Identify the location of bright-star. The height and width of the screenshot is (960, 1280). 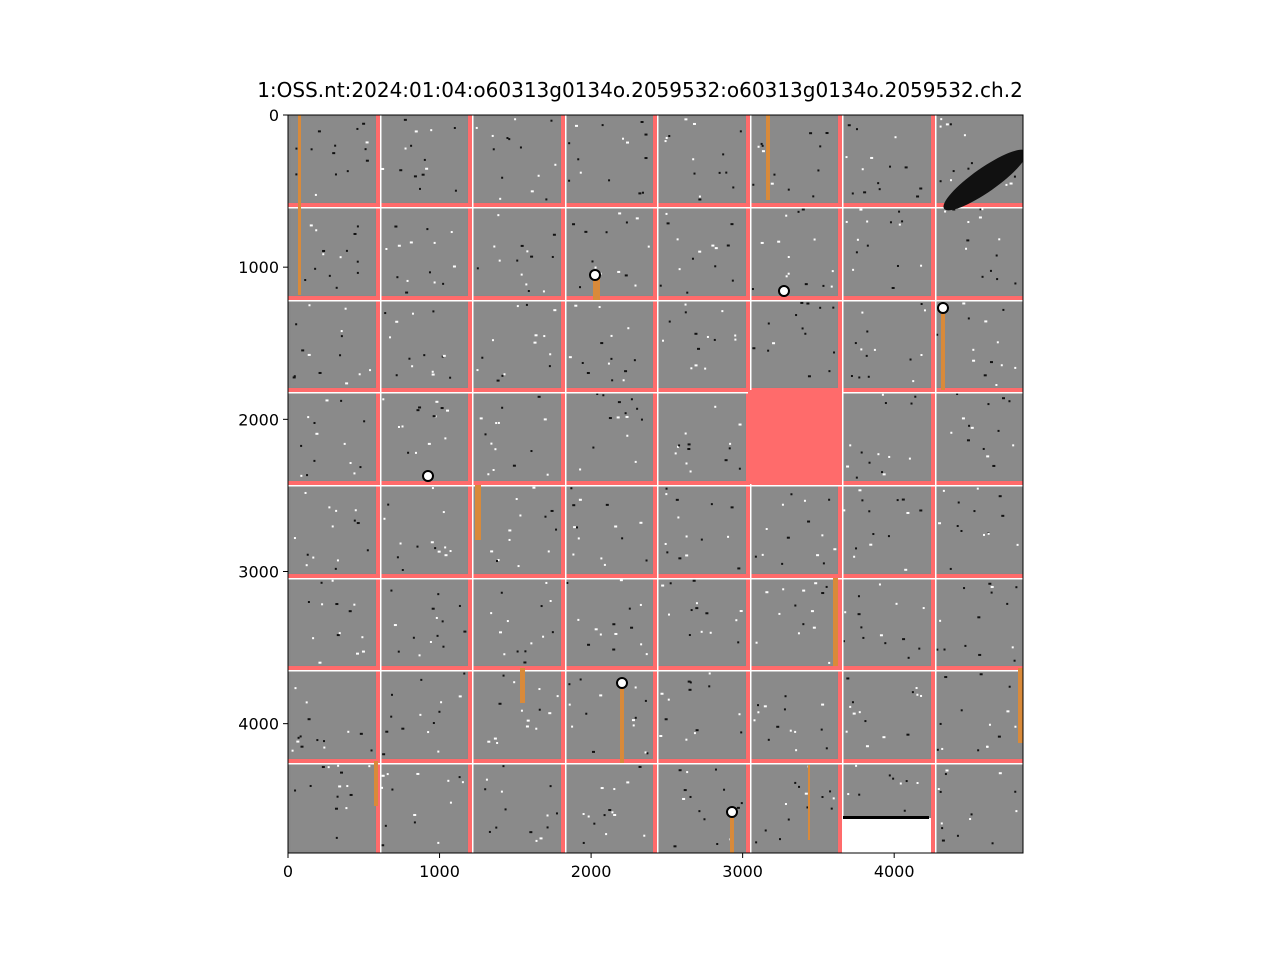
(732, 812).